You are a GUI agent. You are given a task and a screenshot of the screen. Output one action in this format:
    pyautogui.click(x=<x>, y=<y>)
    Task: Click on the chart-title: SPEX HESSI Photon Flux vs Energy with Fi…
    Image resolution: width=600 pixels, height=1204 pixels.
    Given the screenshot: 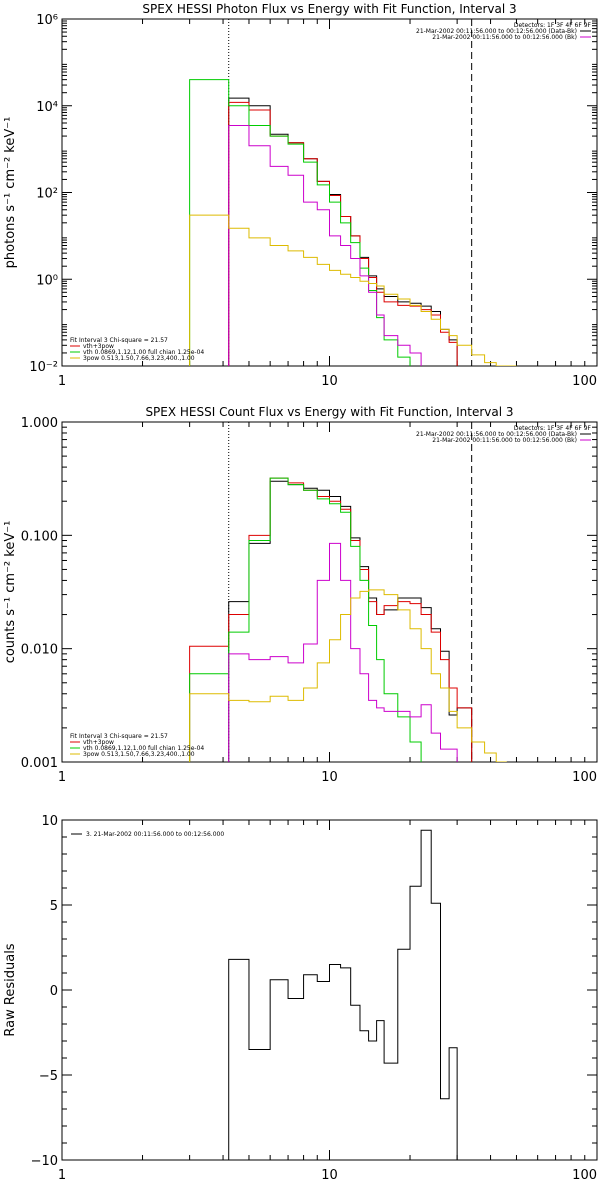 What is the action you would take?
    pyautogui.click(x=329, y=9)
    